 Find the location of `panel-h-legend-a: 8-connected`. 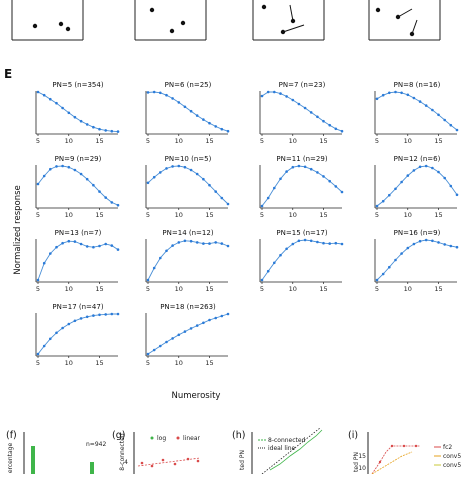

panel-h-legend-a: 8-connected is located at coordinates (287, 440).